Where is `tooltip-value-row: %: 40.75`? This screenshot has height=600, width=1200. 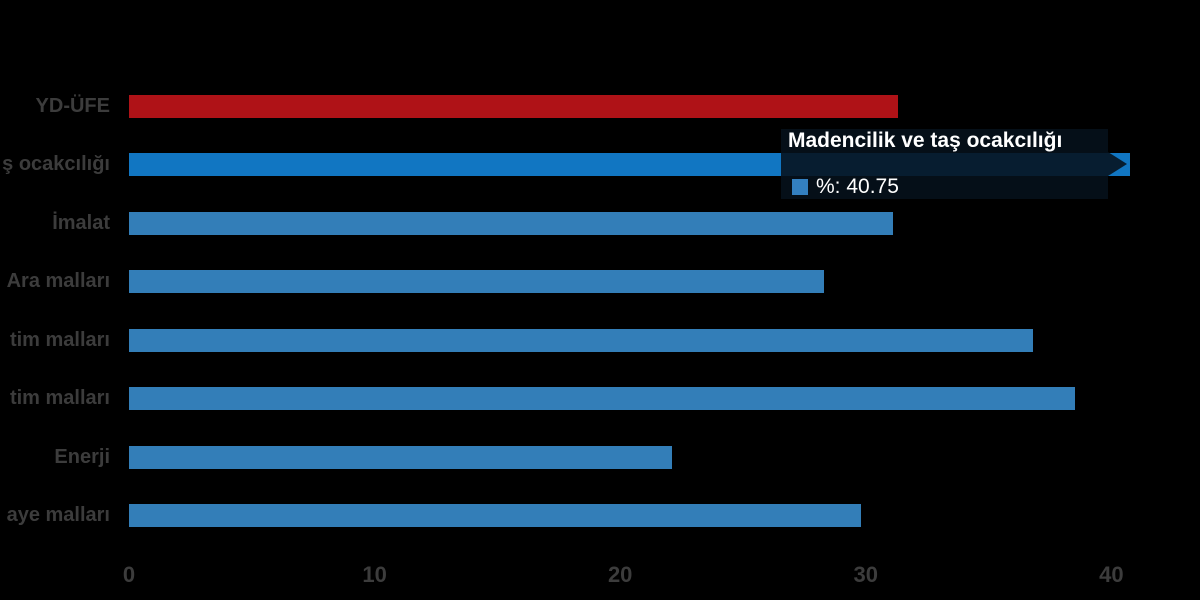 tooltip-value-row: %: 40.75 is located at coordinates (845, 187).